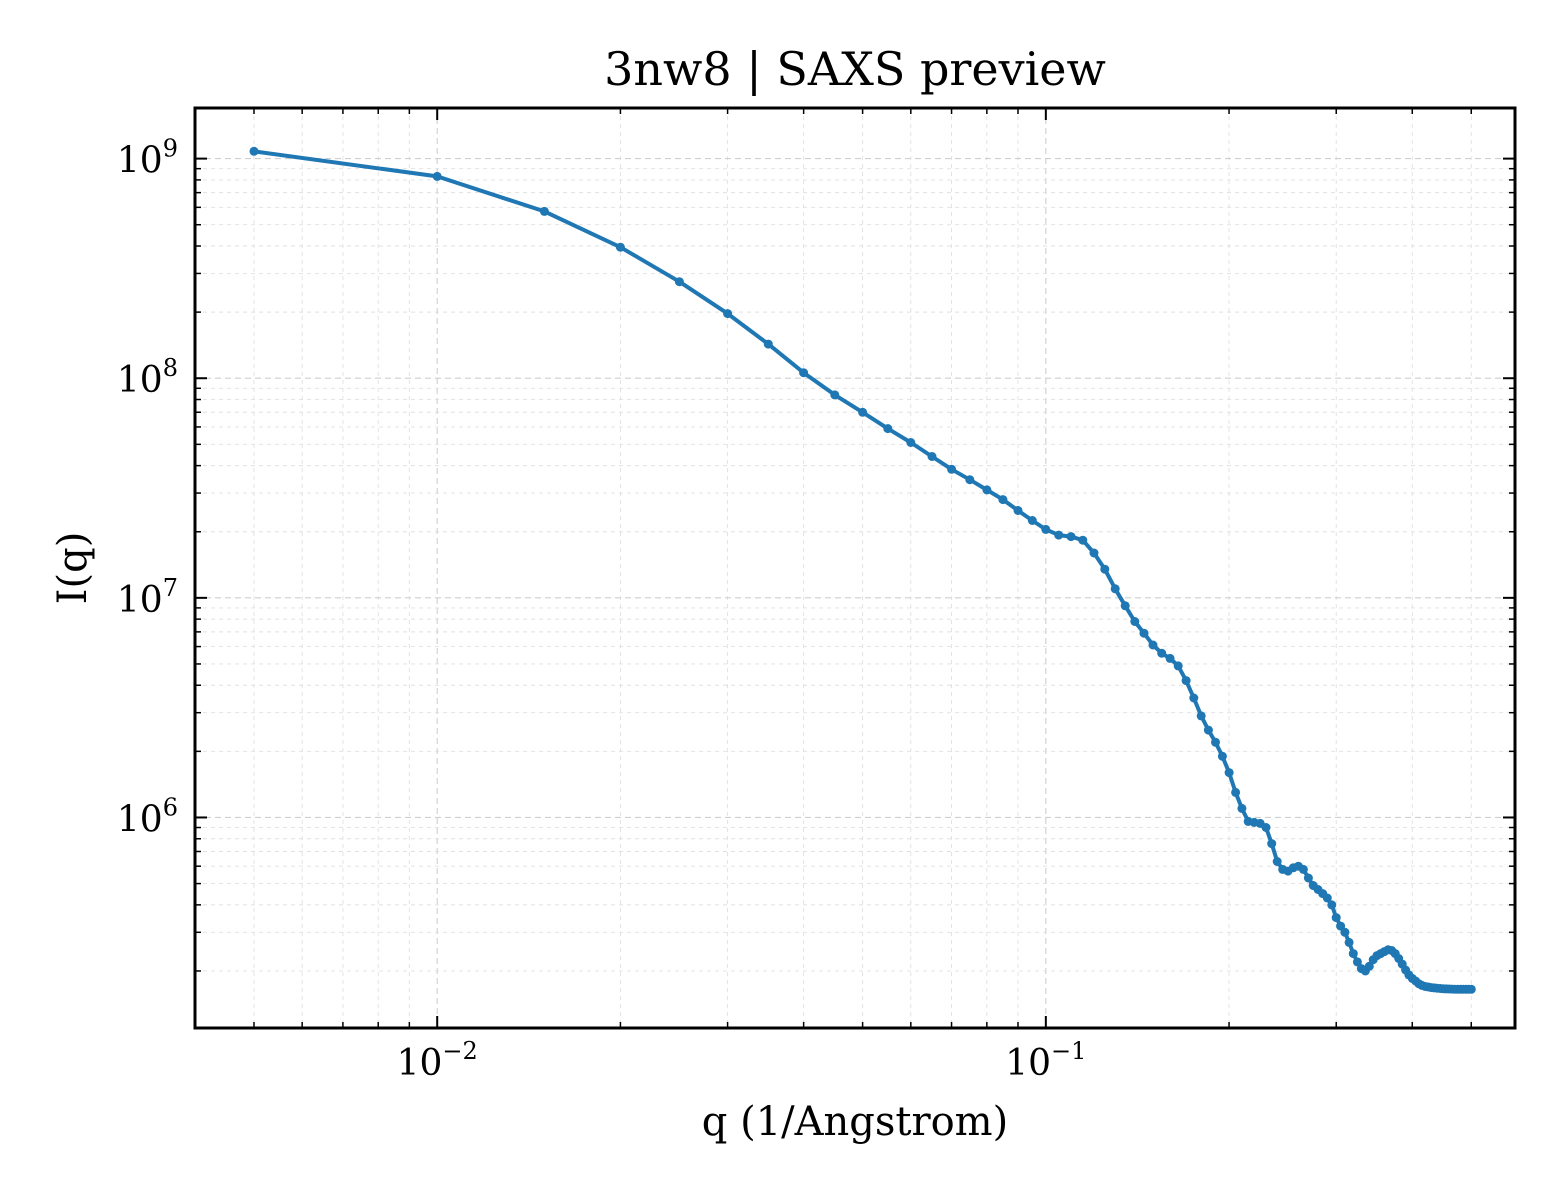 This screenshot has height=1200, width=1560. I want to click on y-tick-exponent: 8, so click(170, 368).